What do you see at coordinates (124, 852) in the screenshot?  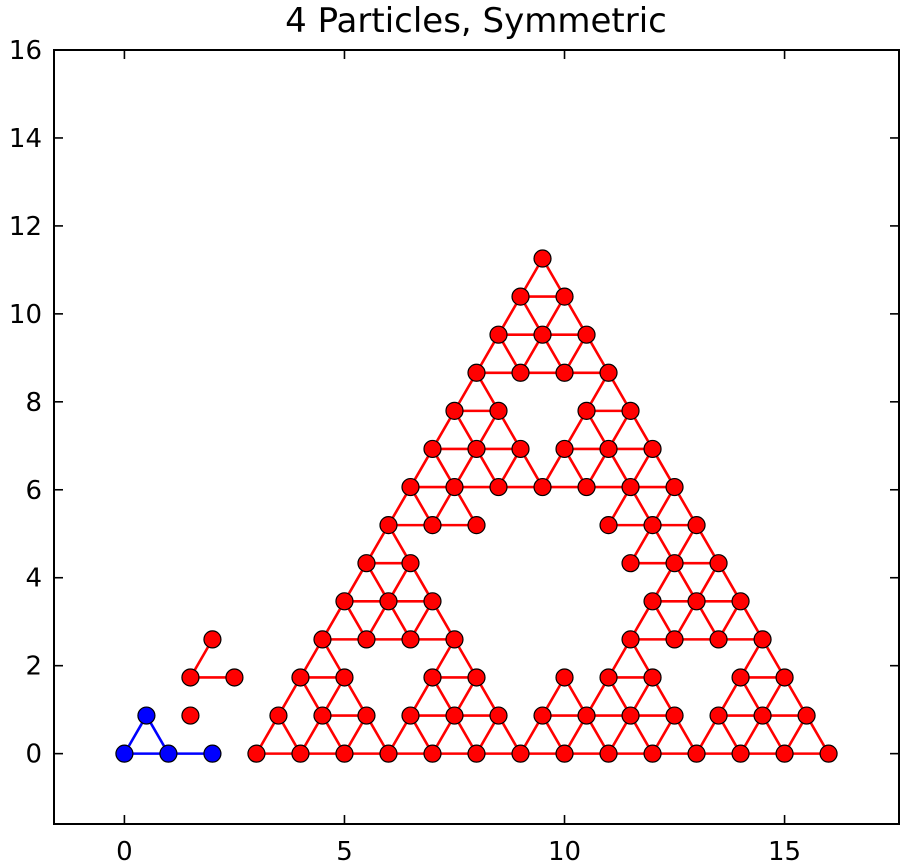 I see `x-tick-label: 0` at bounding box center [124, 852].